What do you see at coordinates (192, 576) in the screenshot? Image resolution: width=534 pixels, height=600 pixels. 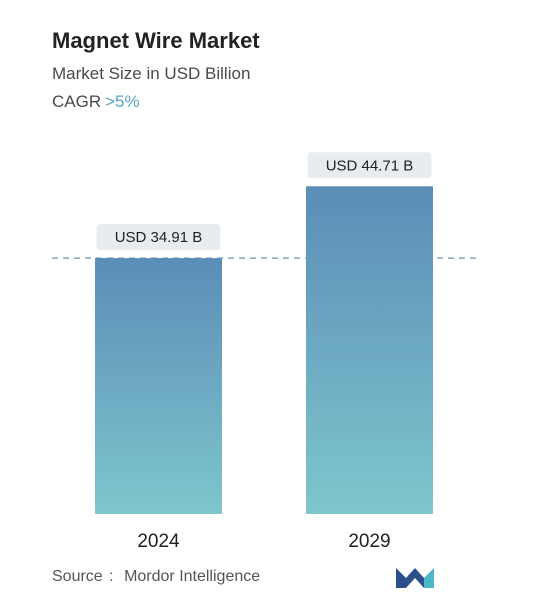 I see `source-name: Mordor Intelligence` at bounding box center [192, 576].